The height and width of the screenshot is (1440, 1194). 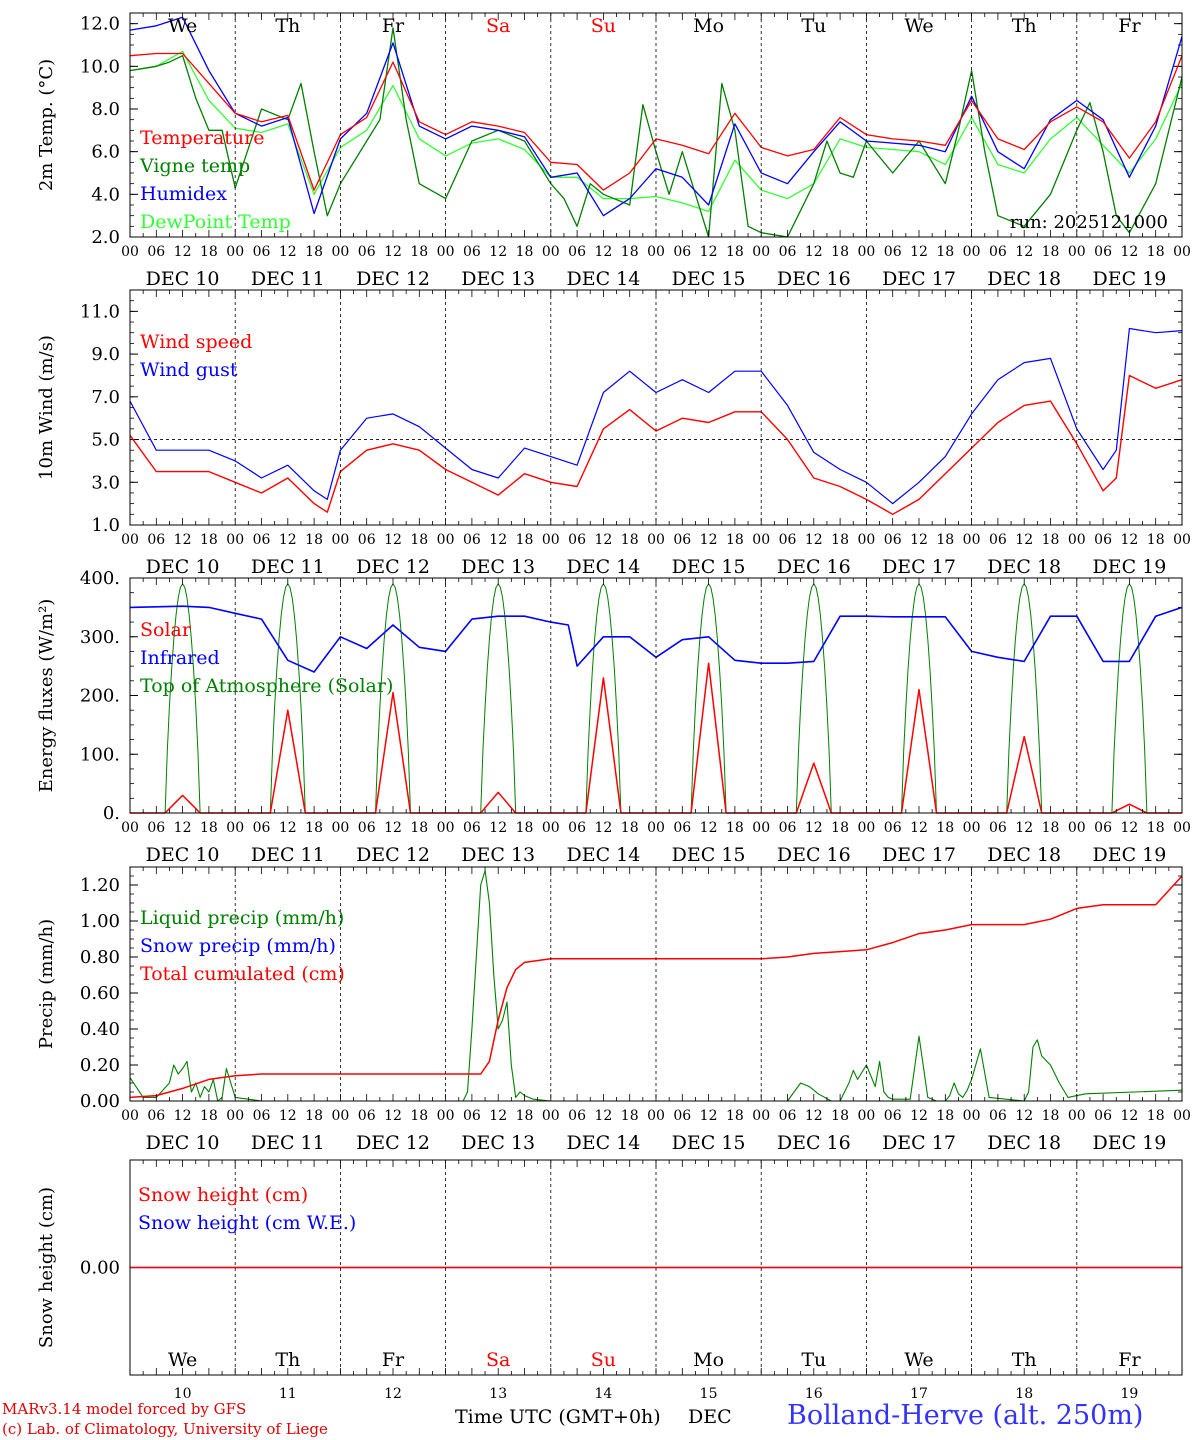 What do you see at coordinates (100, 578) in the screenshot?
I see `energy-y-tick-label: 400.` at bounding box center [100, 578].